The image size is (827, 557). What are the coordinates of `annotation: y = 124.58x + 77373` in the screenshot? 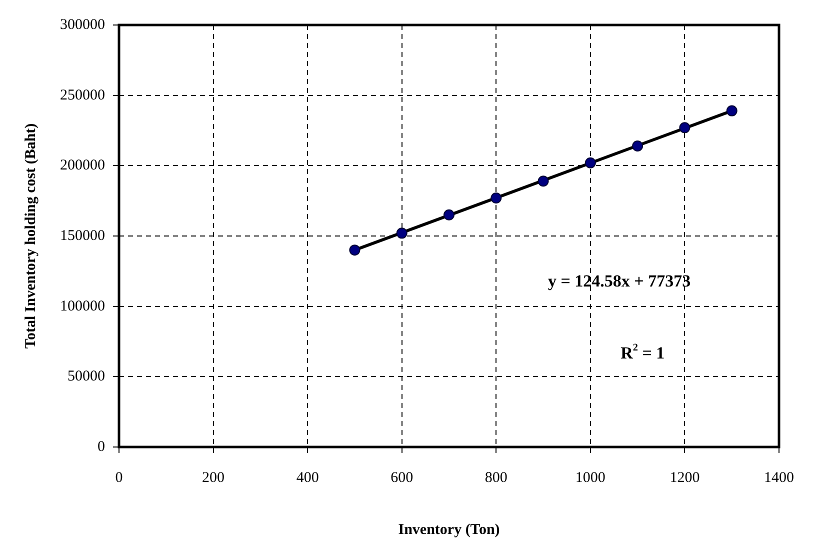 It's located at (619, 281).